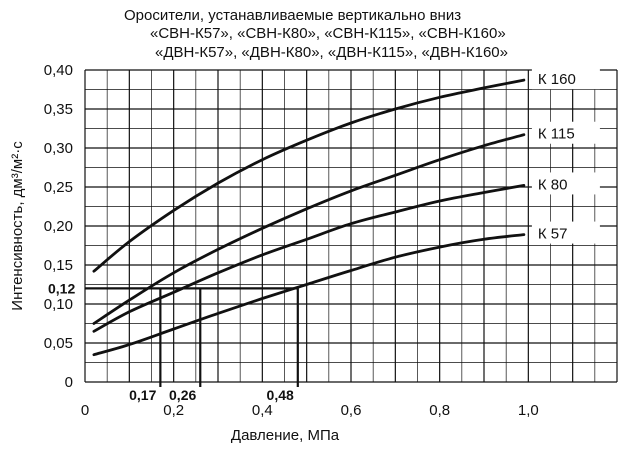  Describe the element at coordinates (439, 410) in the screenshot. I see `x-tick-label: 0,8` at that location.